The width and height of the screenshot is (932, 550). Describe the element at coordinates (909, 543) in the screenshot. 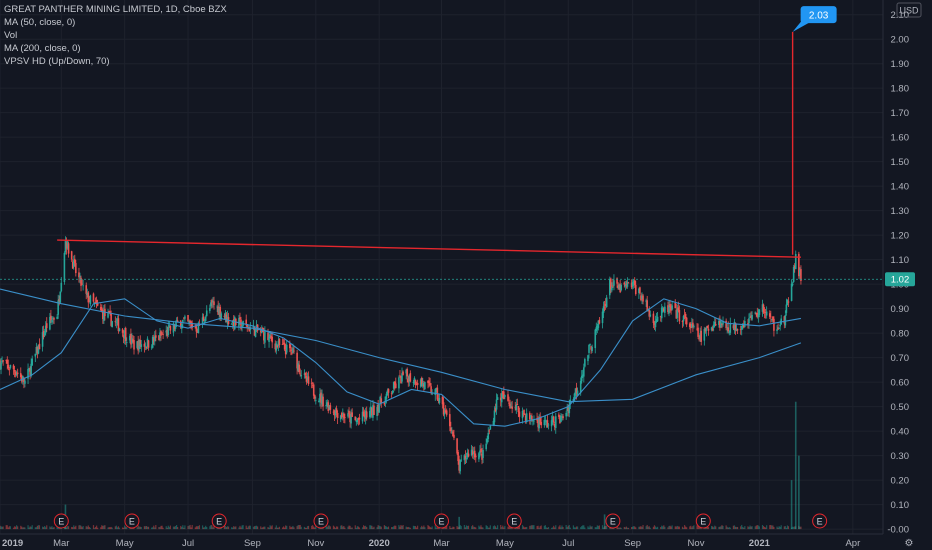

I see `settings-gear-icon: ⚙` at that location.